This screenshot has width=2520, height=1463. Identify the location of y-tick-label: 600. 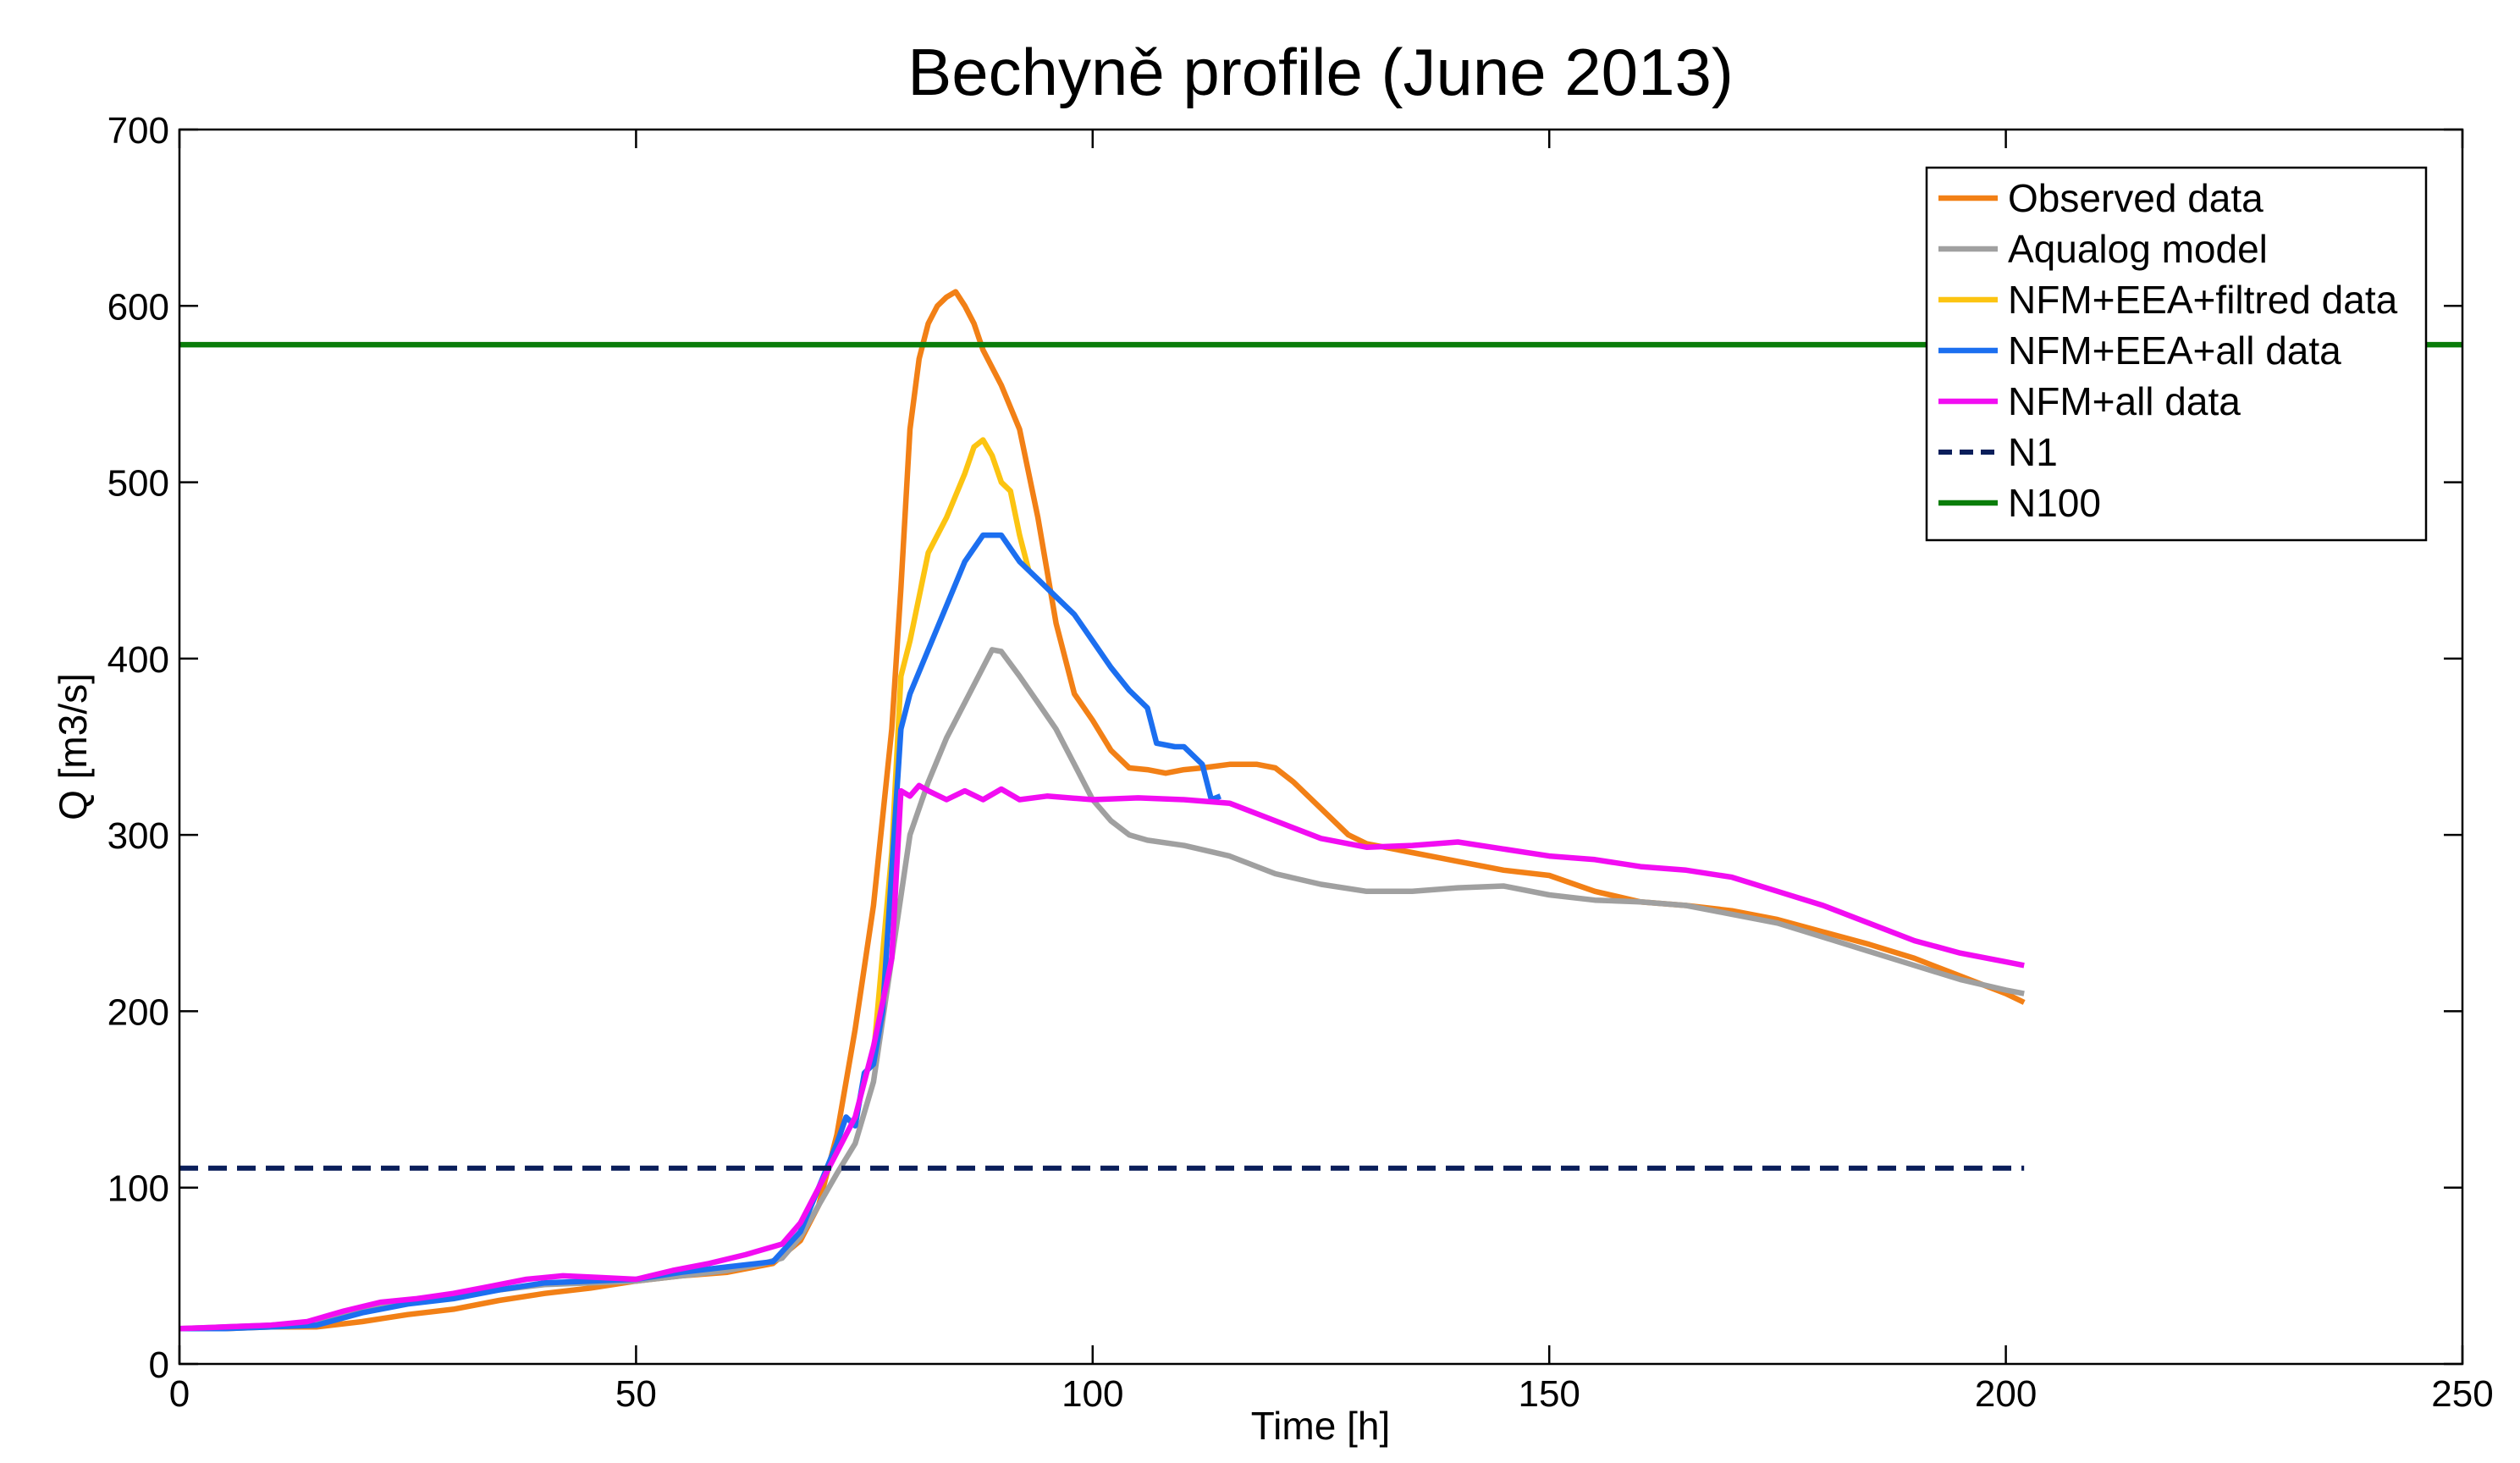
(138, 307).